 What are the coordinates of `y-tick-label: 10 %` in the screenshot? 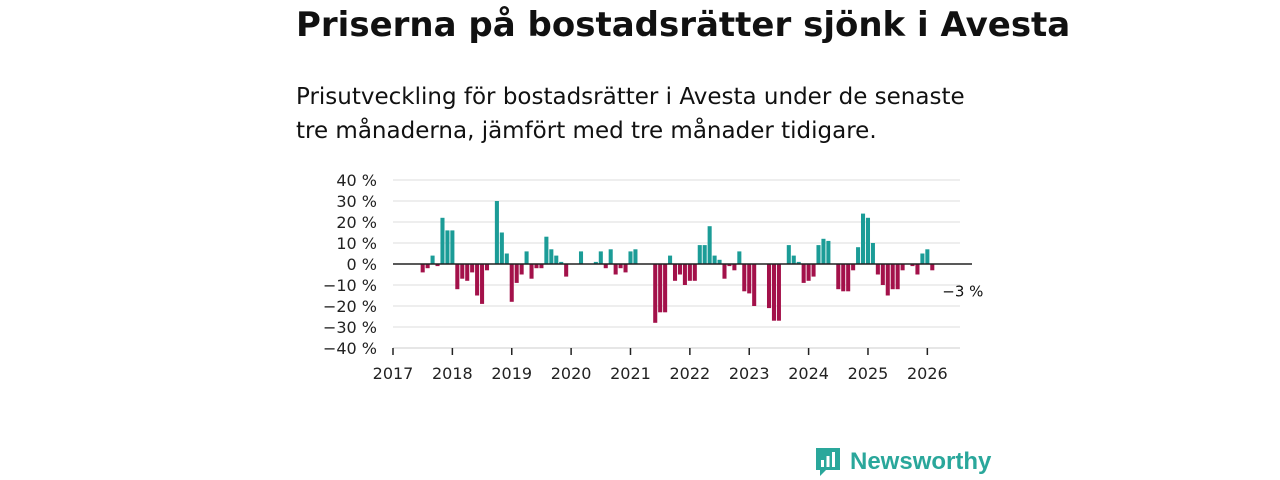 It's located at (356, 243).